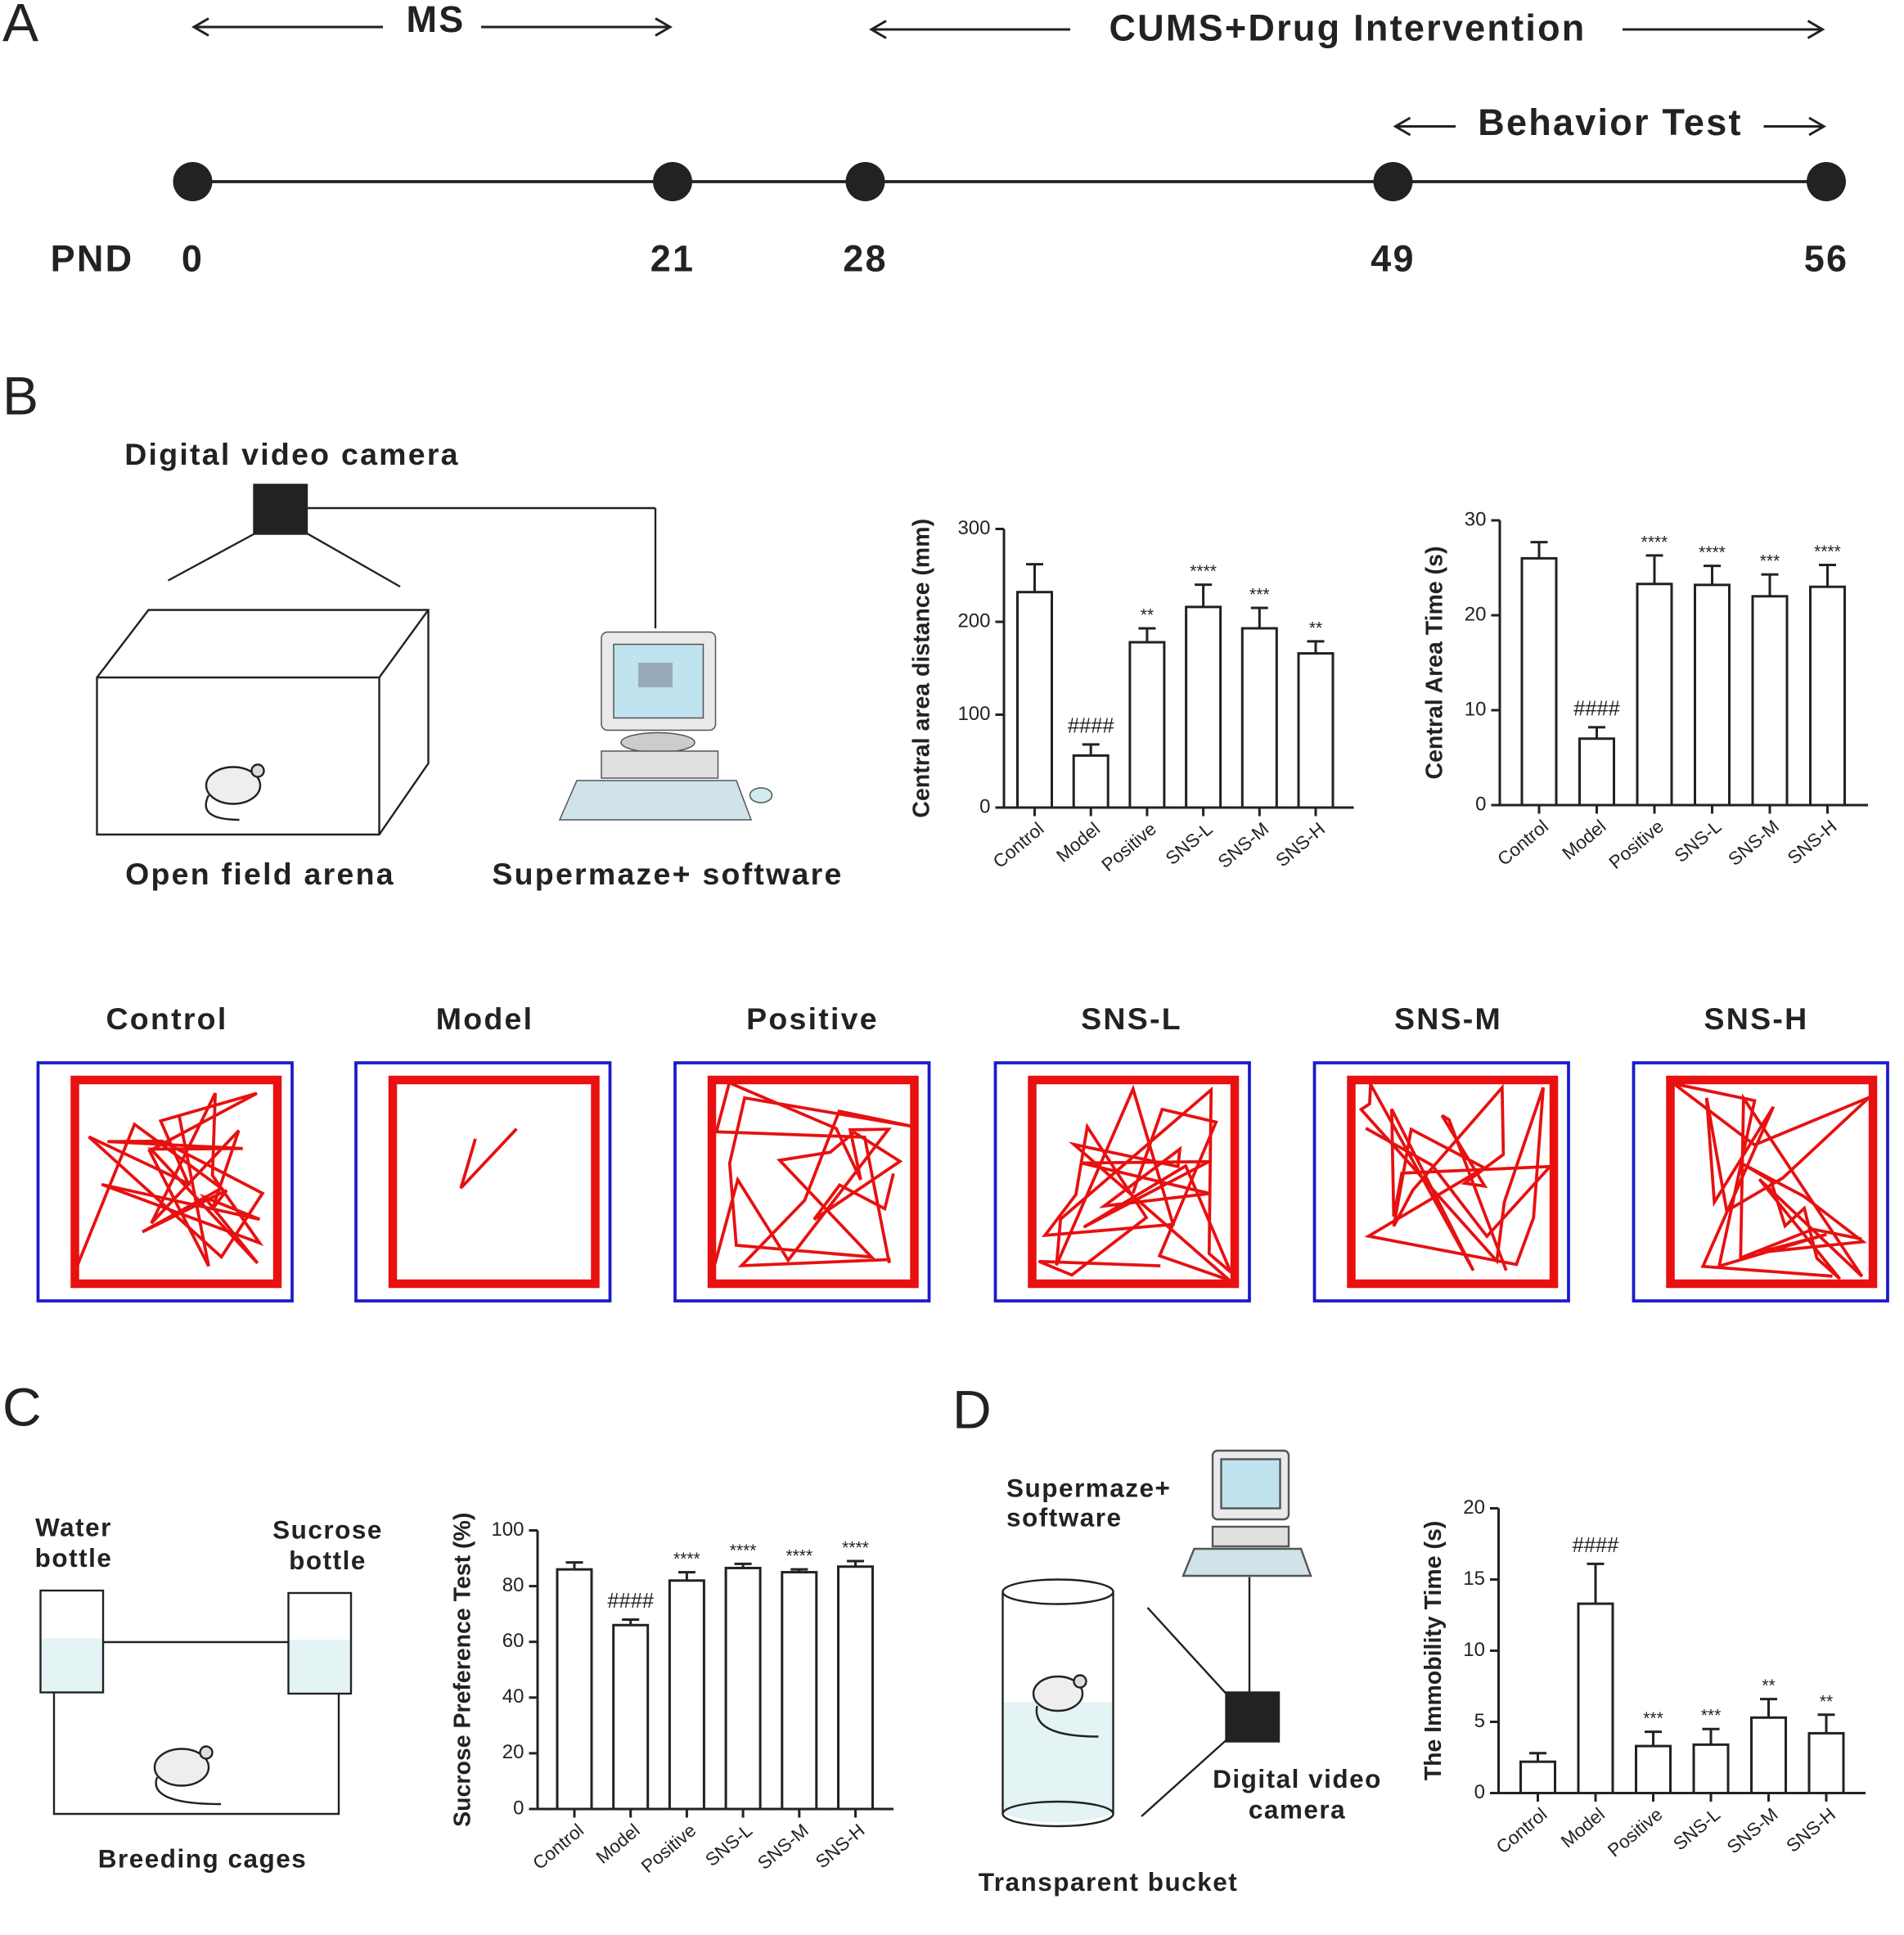 The image size is (1904, 1935). What do you see at coordinates (436, 20) in the screenshot?
I see `phase-label: MS` at bounding box center [436, 20].